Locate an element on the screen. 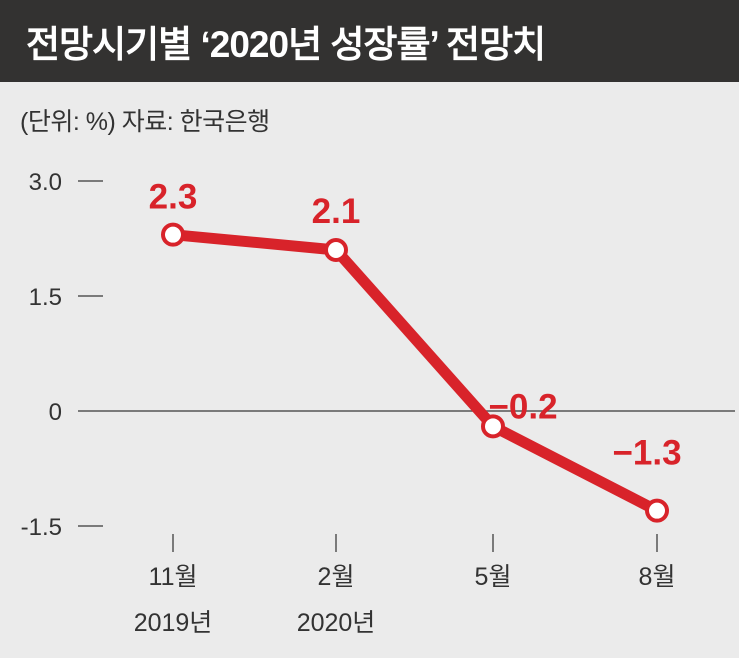 The image size is (739, 658). x-tick-label: 11월 is located at coordinates (173, 577).